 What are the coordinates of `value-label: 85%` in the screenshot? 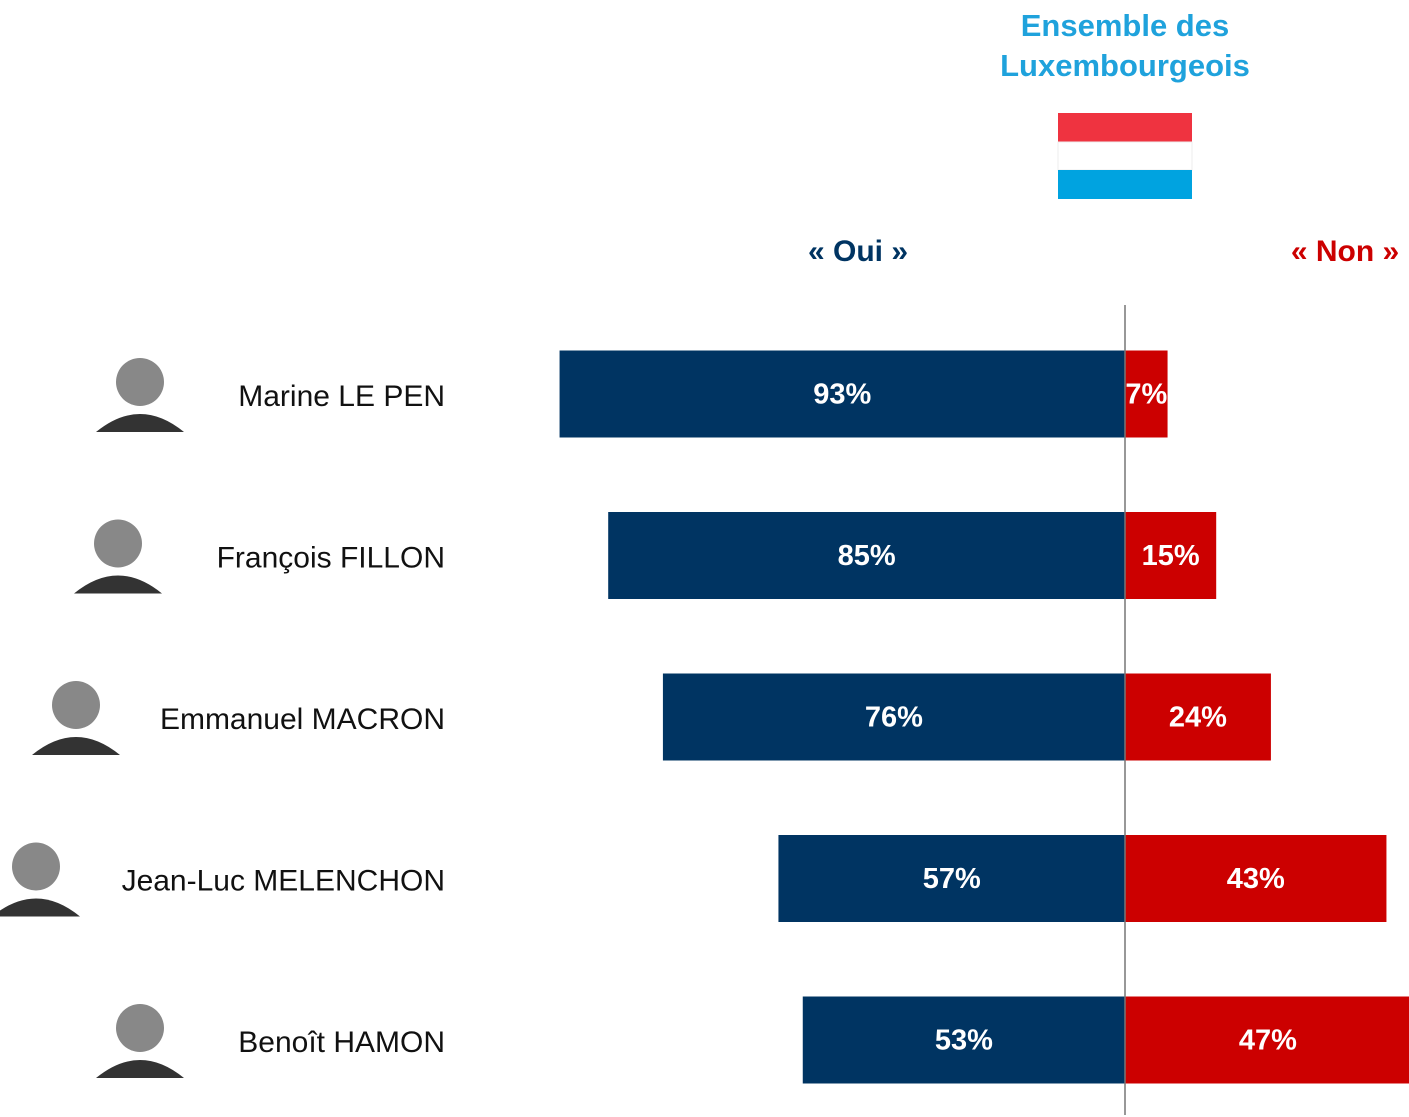 It's located at (867, 556).